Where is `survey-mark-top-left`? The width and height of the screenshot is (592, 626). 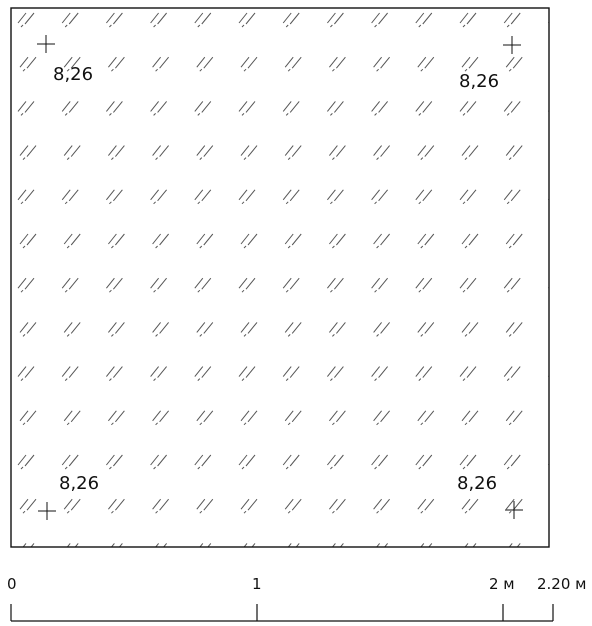
survey-mark-top-left is located at coordinates (46, 44).